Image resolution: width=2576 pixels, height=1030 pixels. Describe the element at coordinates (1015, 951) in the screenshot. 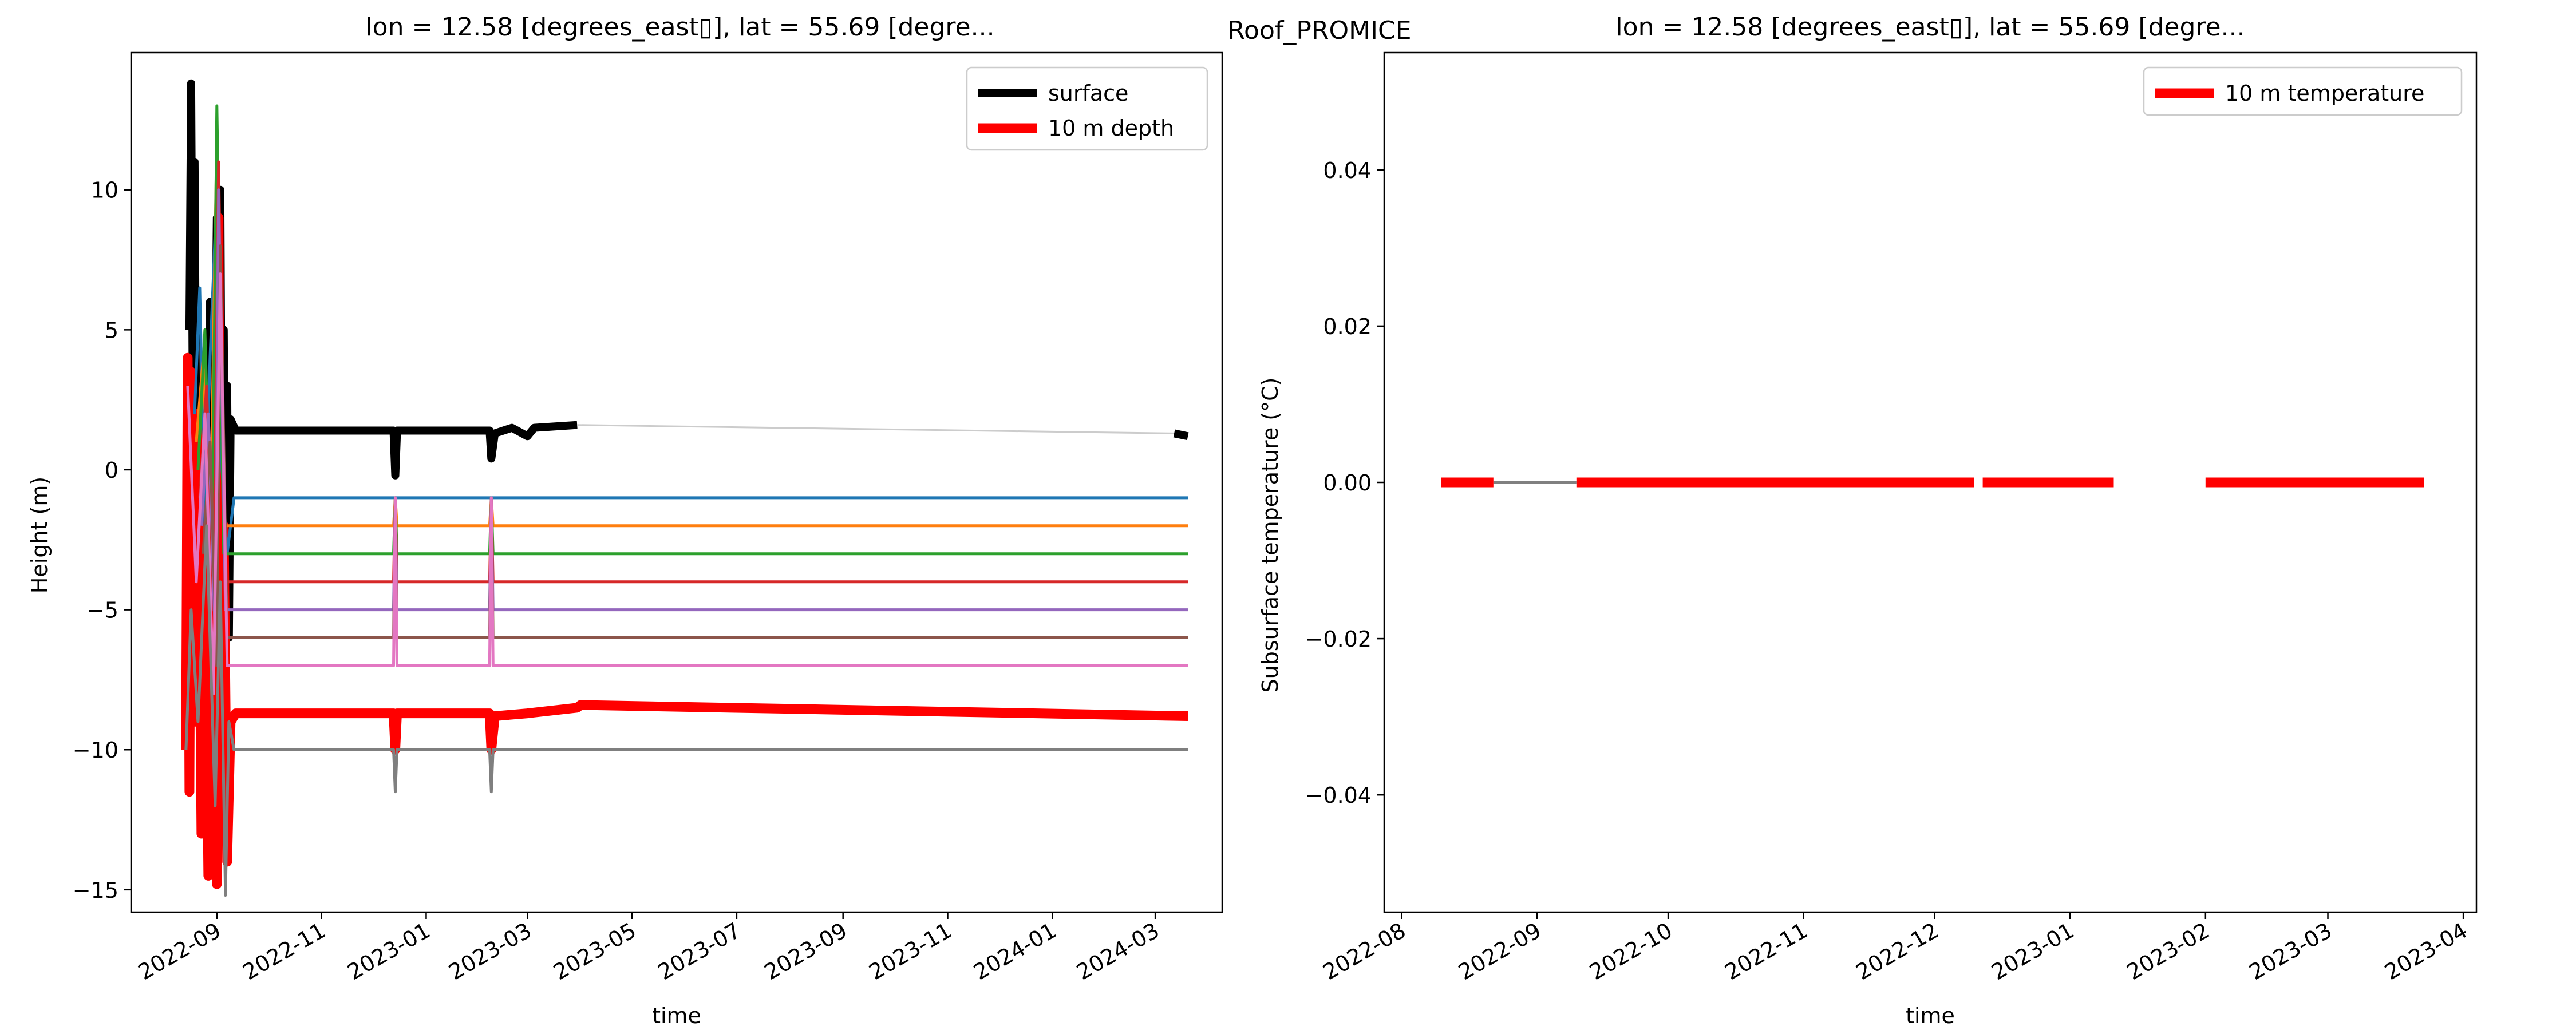

I see `left-x-tick-label: 2024-01` at that location.